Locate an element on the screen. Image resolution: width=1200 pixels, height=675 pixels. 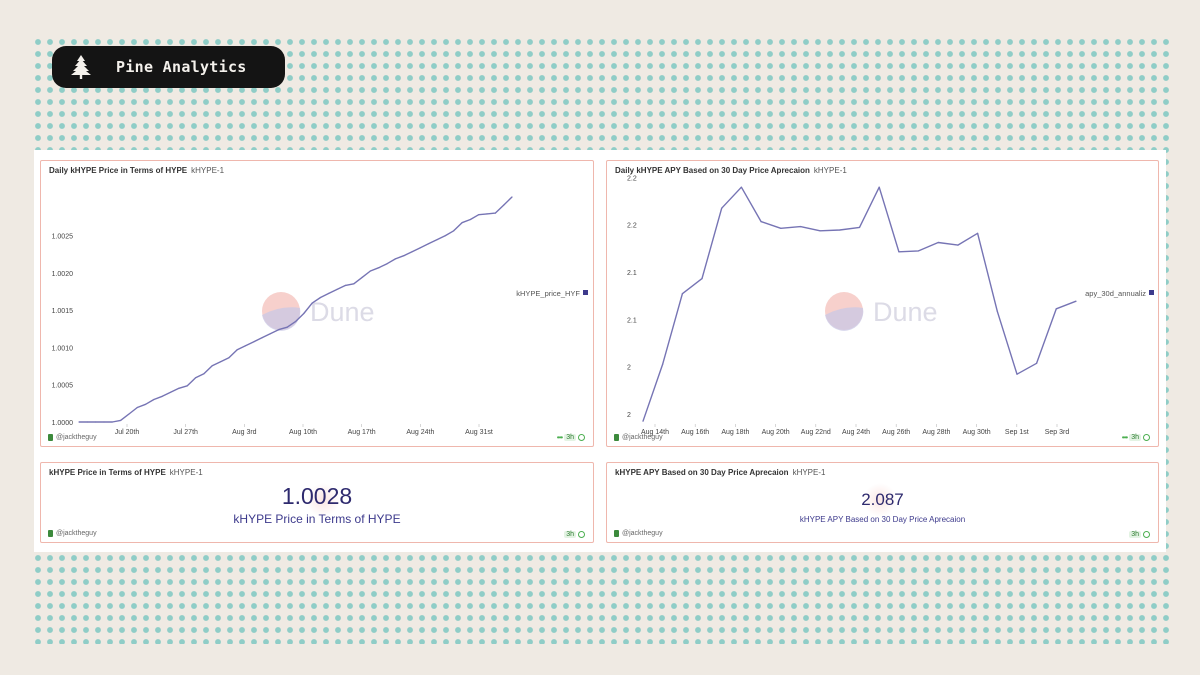
x-tick-label: Aug 20th is located at coordinates (776, 432).